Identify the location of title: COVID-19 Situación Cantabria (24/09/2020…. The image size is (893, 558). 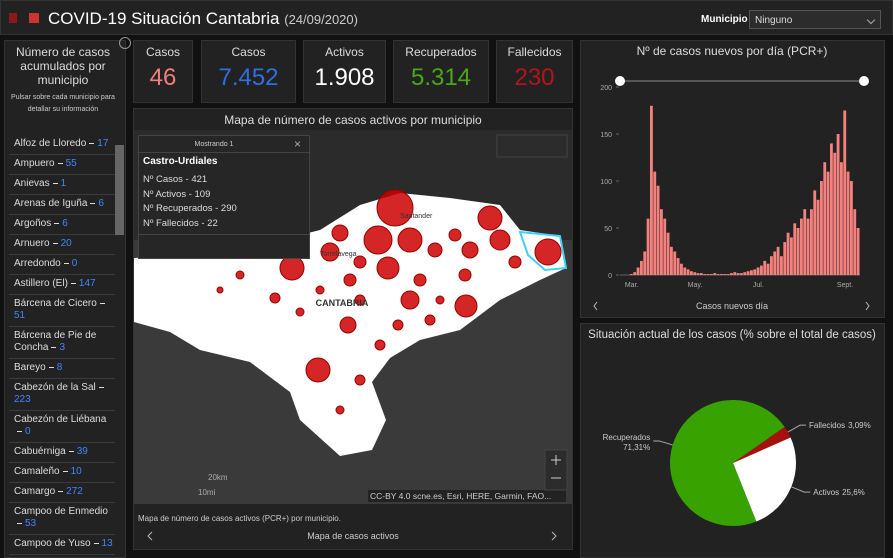
(203, 18).